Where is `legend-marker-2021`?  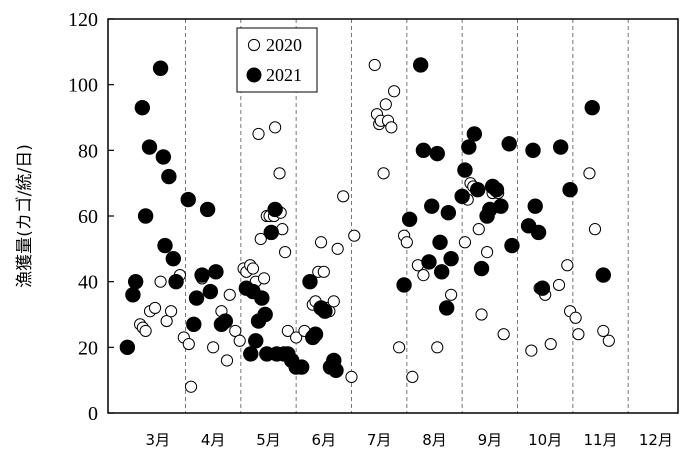 legend-marker-2021 is located at coordinates (254, 75).